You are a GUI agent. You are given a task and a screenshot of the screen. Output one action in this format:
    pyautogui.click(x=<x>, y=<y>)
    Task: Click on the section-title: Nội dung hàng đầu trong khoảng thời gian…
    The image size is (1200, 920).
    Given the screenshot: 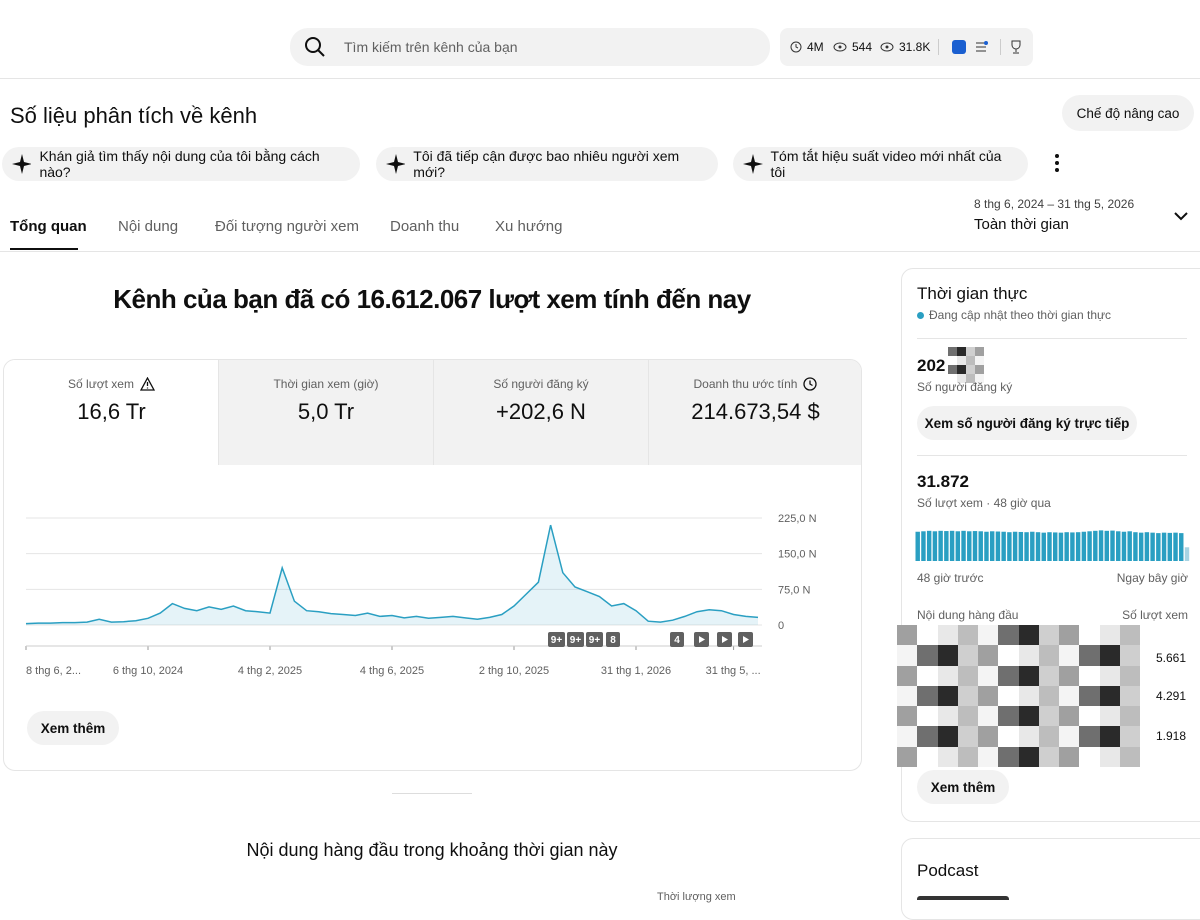 What is the action you would take?
    pyautogui.click(x=432, y=850)
    